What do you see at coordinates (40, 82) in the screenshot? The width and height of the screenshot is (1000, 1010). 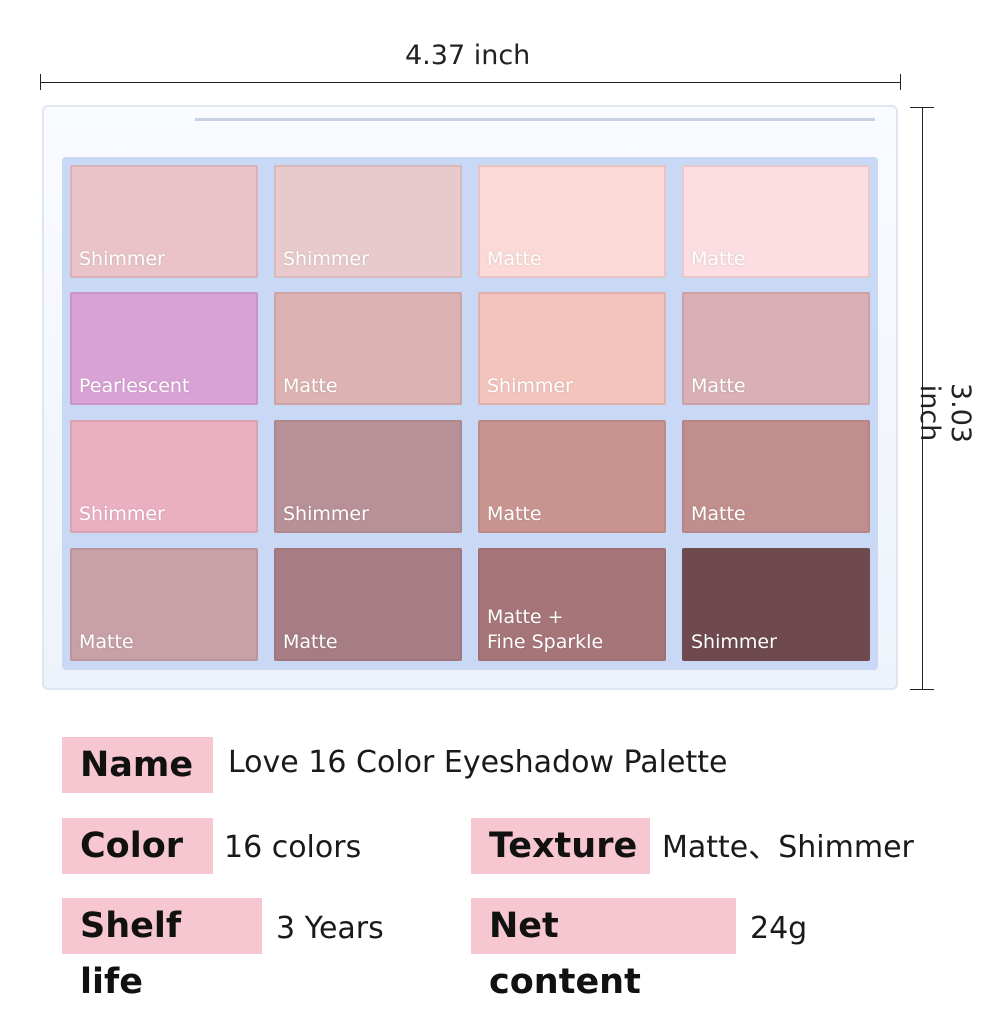 I see `width-dimension-cap-left` at bounding box center [40, 82].